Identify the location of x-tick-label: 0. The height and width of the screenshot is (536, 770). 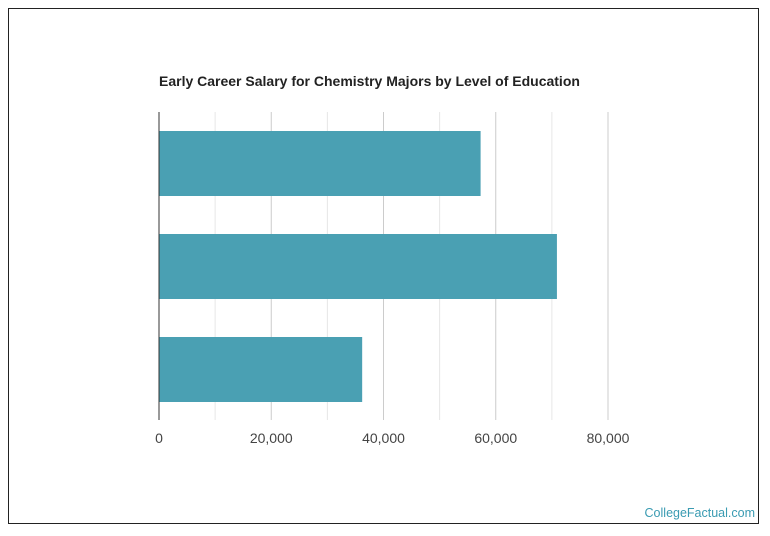
(159, 438).